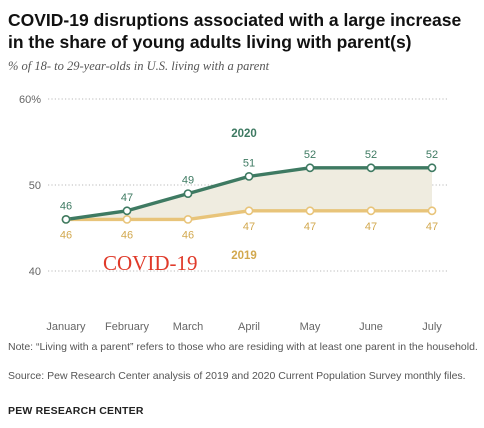 The width and height of the screenshot is (484, 428). What do you see at coordinates (66, 327) in the screenshot?
I see `x-tick-label: January` at bounding box center [66, 327].